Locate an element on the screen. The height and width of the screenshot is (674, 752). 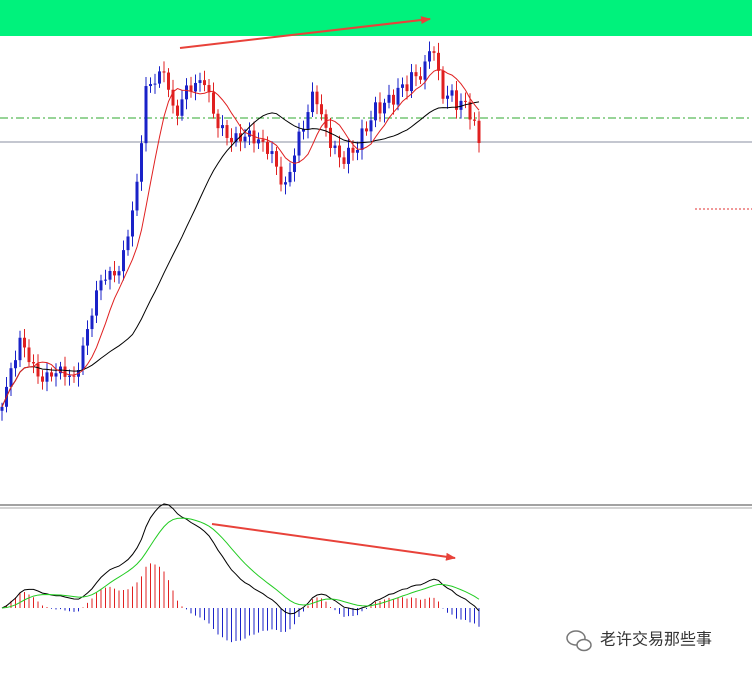
highlight-band is located at coordinates (376, 18).